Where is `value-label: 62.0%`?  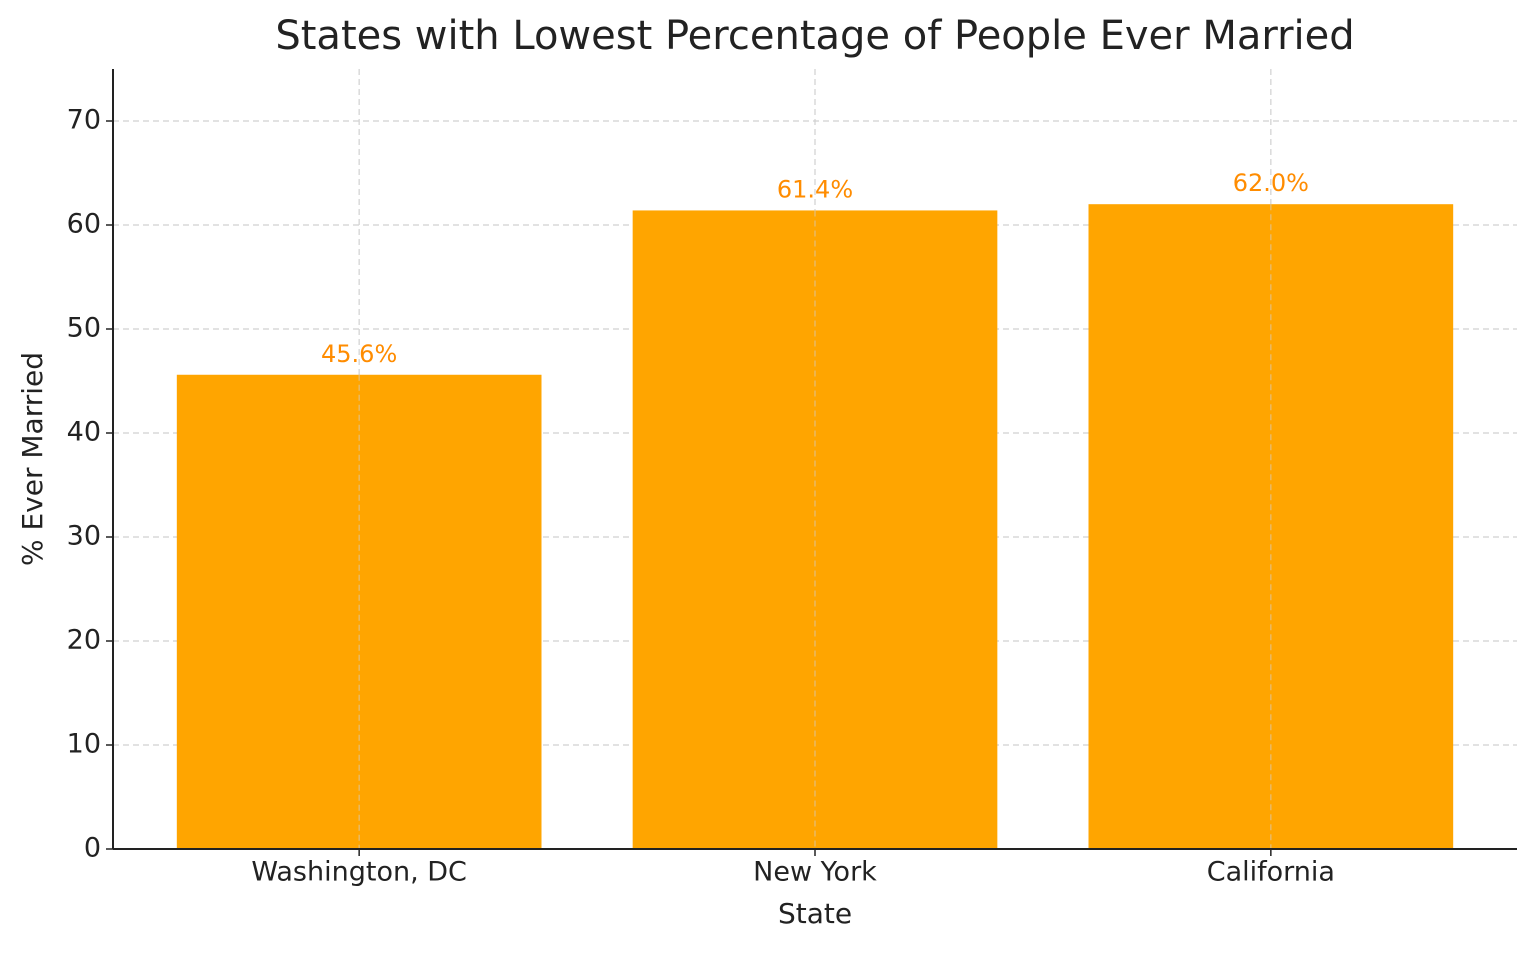
value-label: 62.0% is located at coordinates (1271, 183).